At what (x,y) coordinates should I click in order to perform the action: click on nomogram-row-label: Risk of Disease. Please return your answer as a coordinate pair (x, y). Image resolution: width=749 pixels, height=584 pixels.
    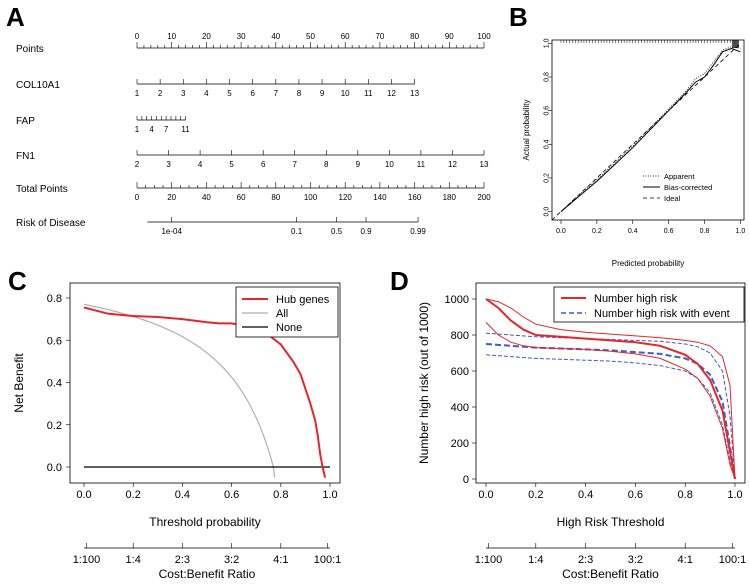
    Looking at the image, I should click on (51, 223).